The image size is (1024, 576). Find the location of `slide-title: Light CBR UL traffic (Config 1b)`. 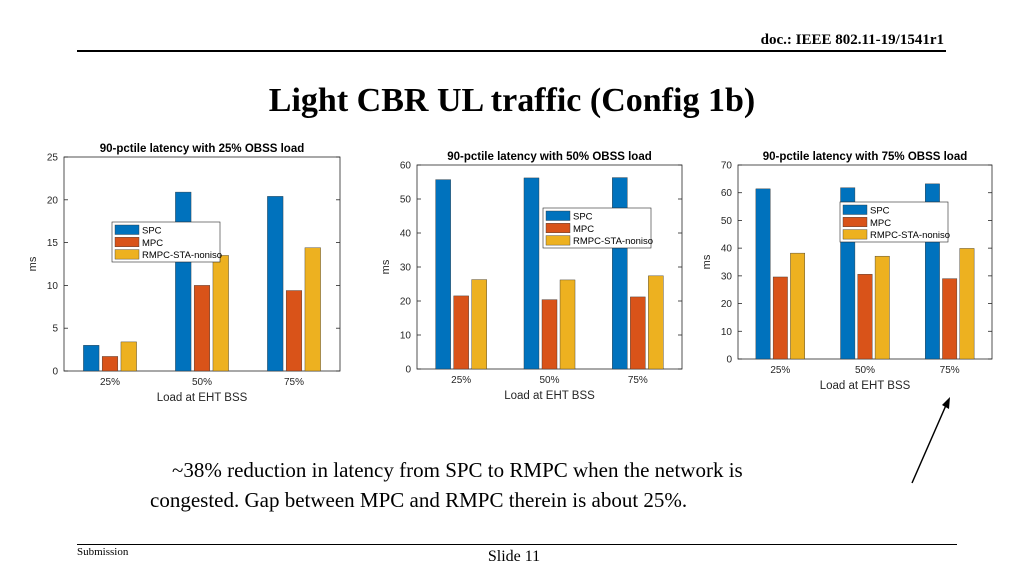

slide-title: Light CBR UL traffic (Config 1b) is located at coordinates (512, 100).